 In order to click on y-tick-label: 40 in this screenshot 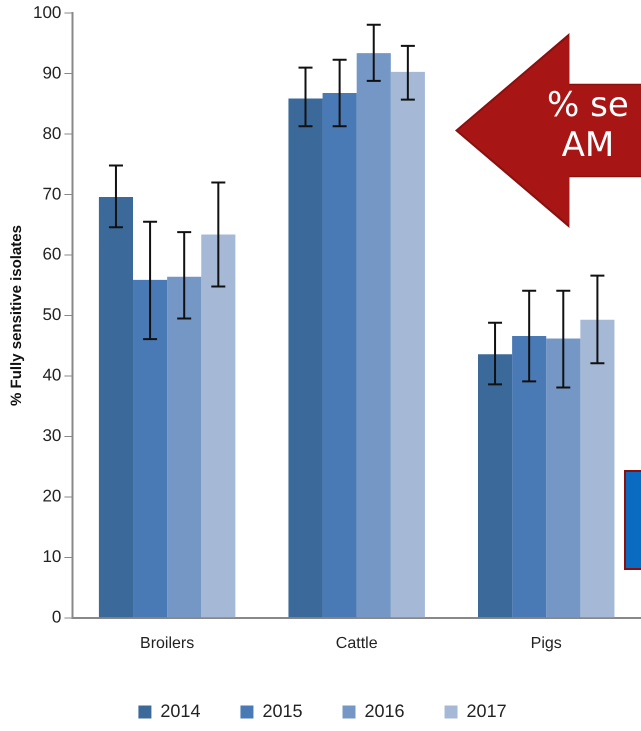, I will do `click(52, 375)`.